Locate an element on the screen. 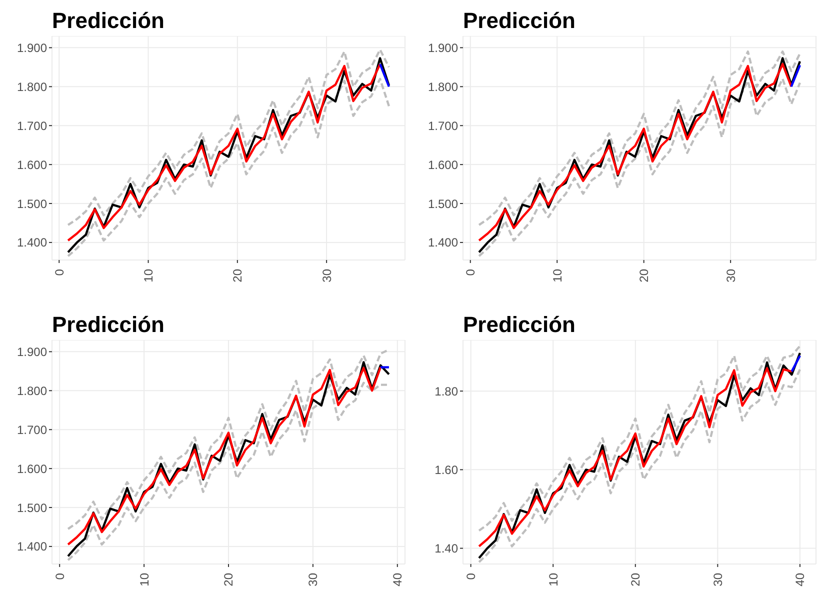  y-tick-label: 1.40 is located at coordinates (446, 549).